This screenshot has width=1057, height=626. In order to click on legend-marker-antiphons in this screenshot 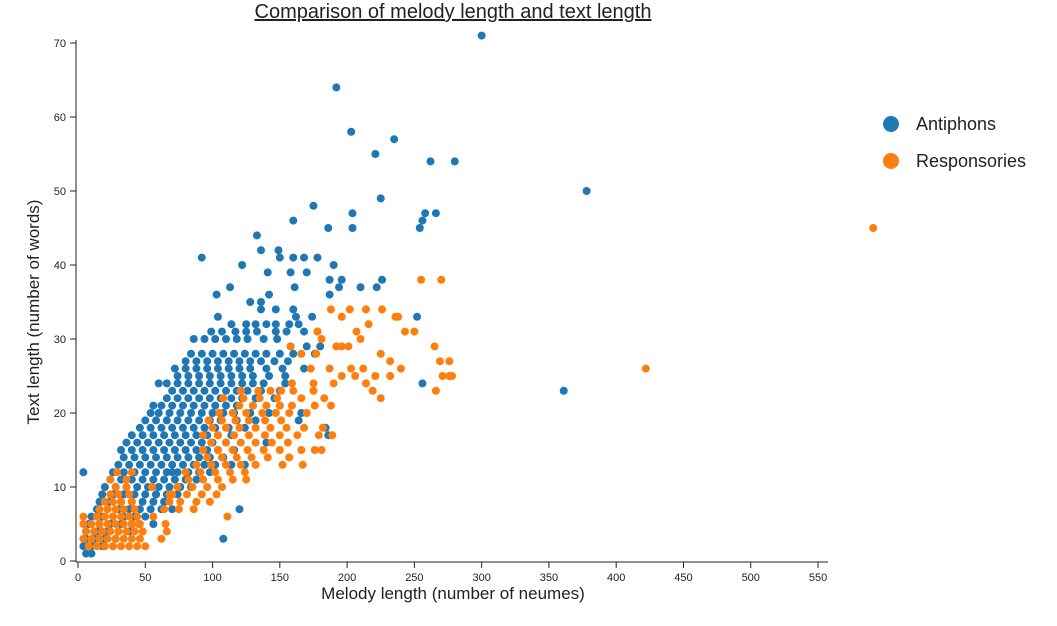, I will do `click(891, 124)`.